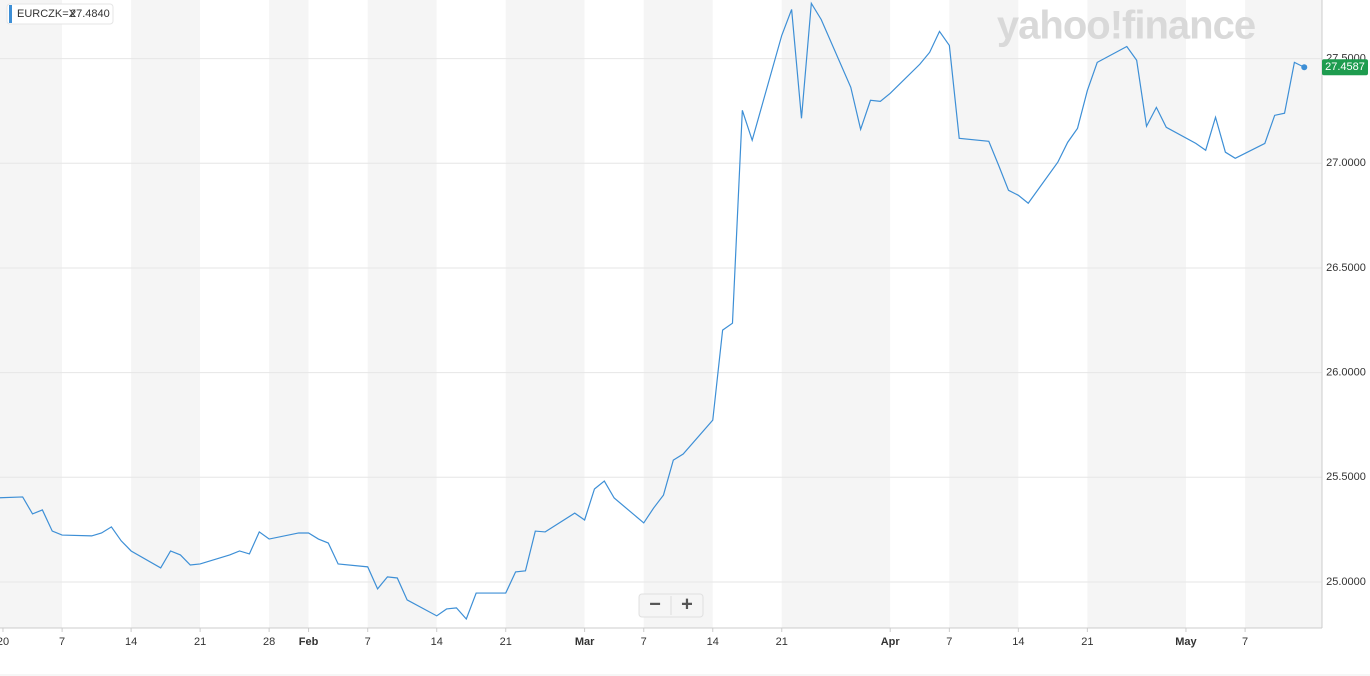 The image size is (1370, 676). I want to click on legend-box, so click(60, 14).